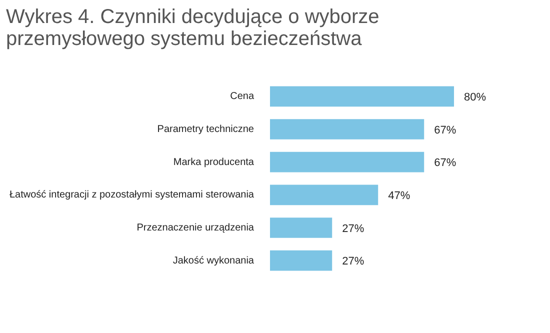  What do you see at coordinates (213, 260) in the screenshot?
I see `y-tick-label: Jakość wykonania` at bounding box center [213, 260].